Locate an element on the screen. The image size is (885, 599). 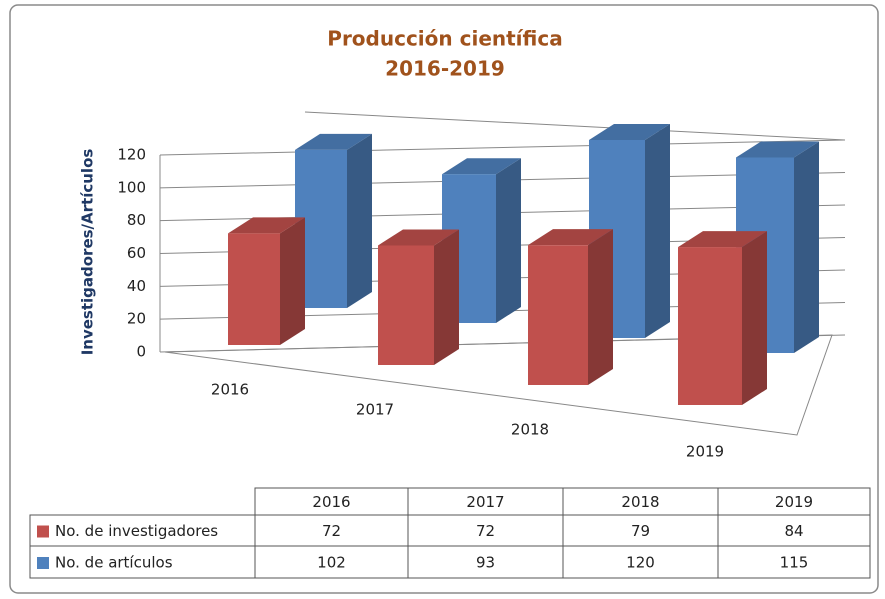
x-tick-label: 2017 is located at coordinates (375, 410).